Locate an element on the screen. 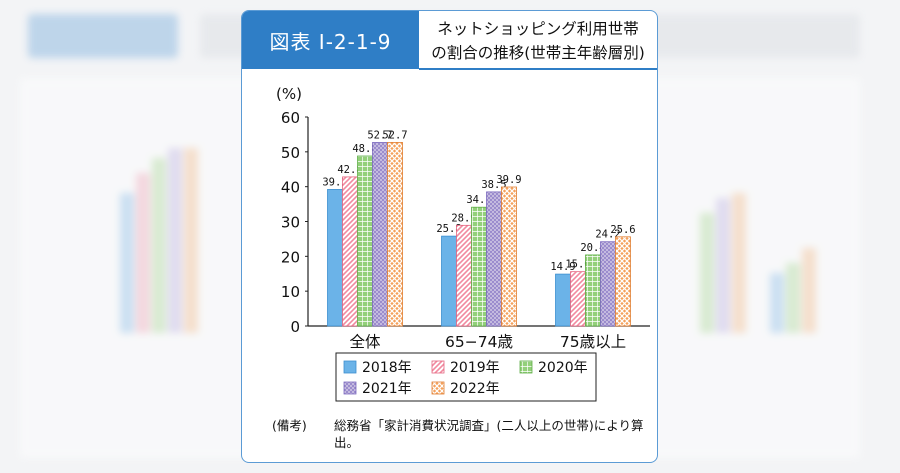 Image resolution: width=900 pixels, height=473 pixels. legend-box is located at coordinates (466, 377).